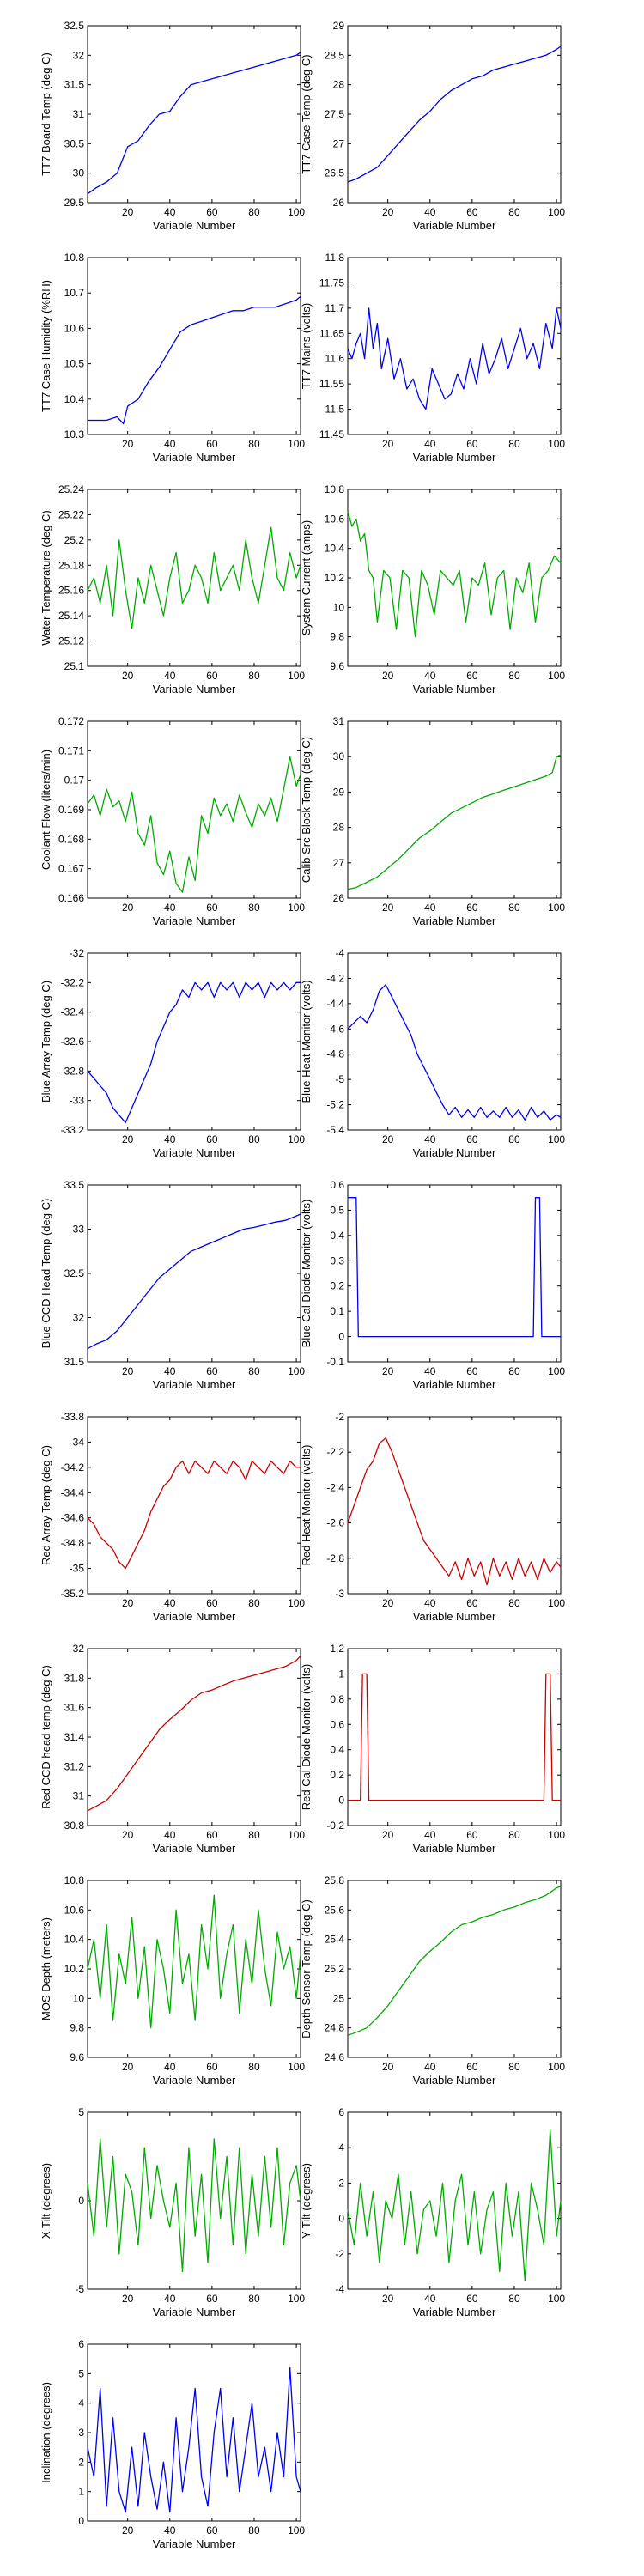  What do you see at coordinates (335, 1029) in the screenshot?
I see `y-tick-label: -4.6` at bounding box center [335, 1029].